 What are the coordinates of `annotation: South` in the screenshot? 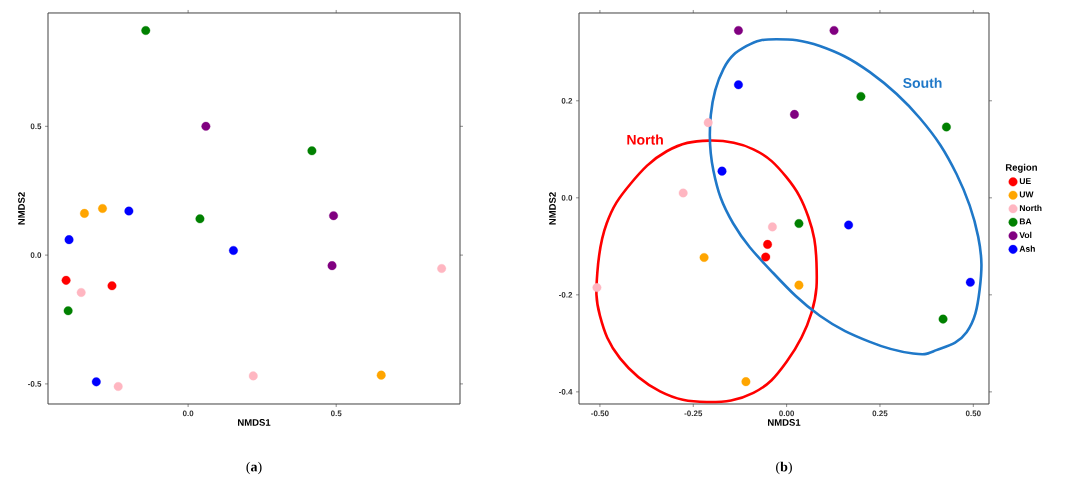 It's located at (922, 82).